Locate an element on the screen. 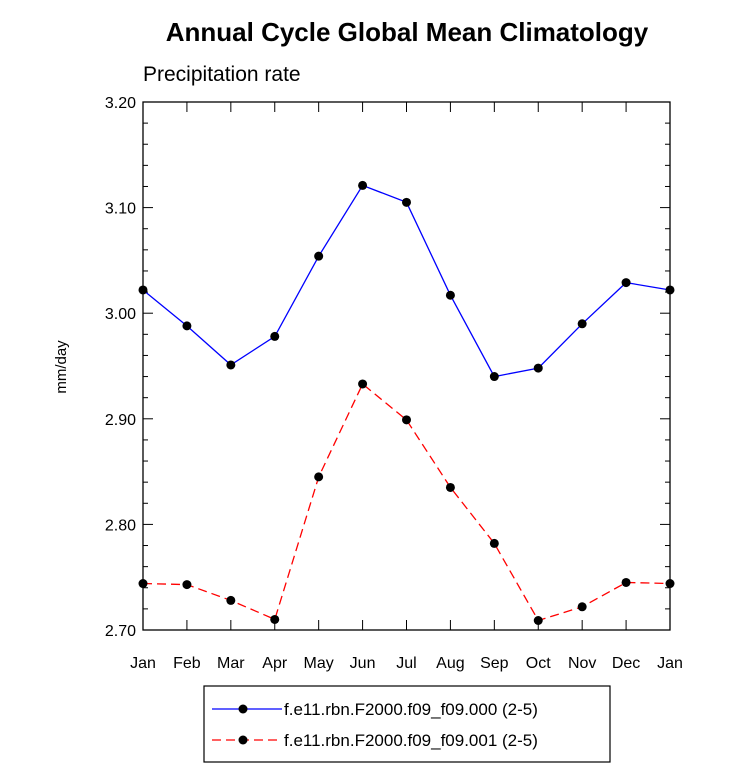  y-tick-labels: 2.70 2.80 2.90 3.00 3.10 3.20 is located at coordinates (120, 367).